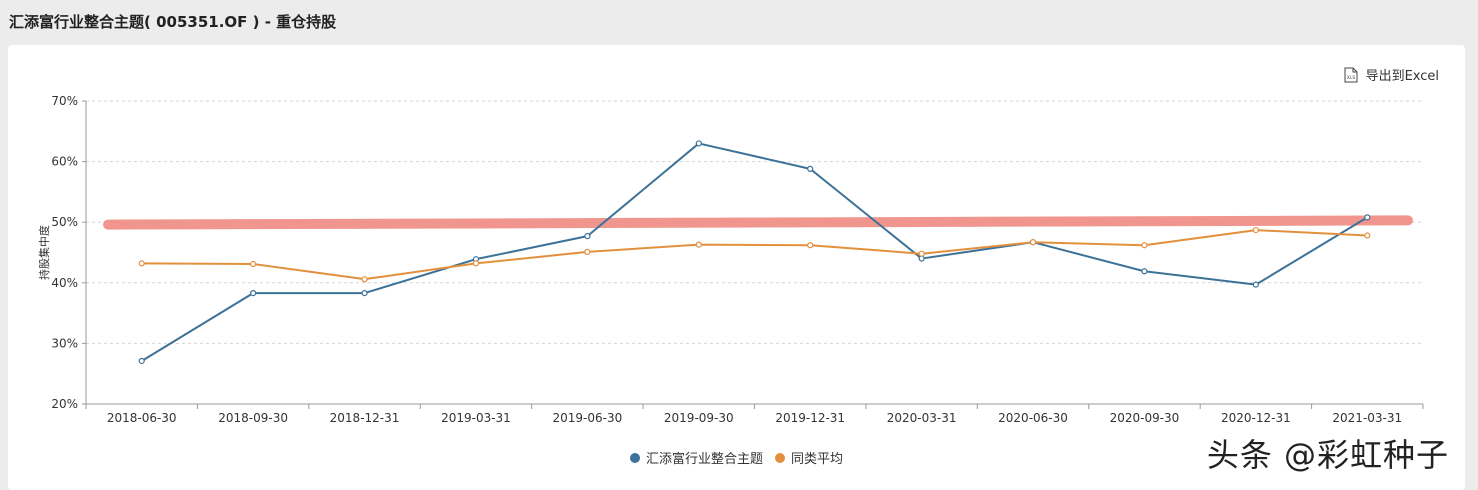  I want to click on legend-marker-peer-average, so click(780, 457).